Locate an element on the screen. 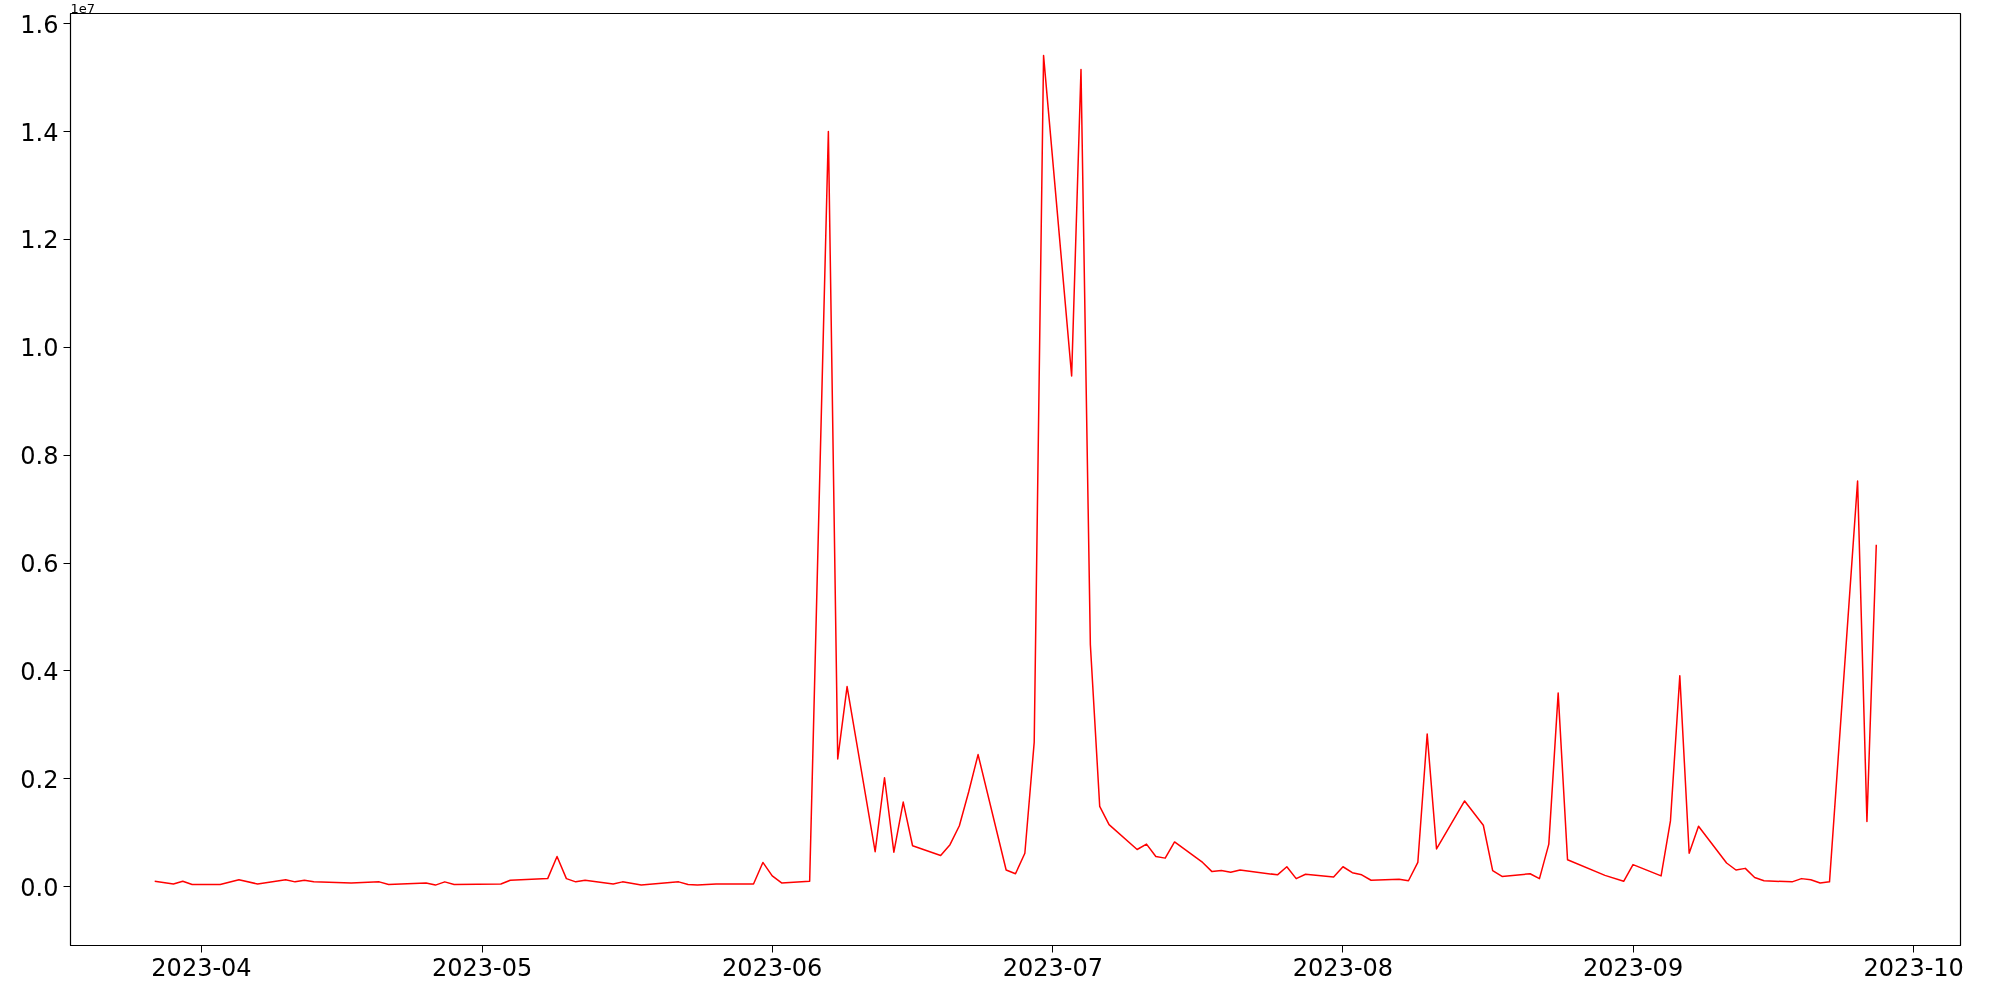 The image size is (2000, 1000). x-tick-label: 2023-04 is located at coordinates (201, 967).